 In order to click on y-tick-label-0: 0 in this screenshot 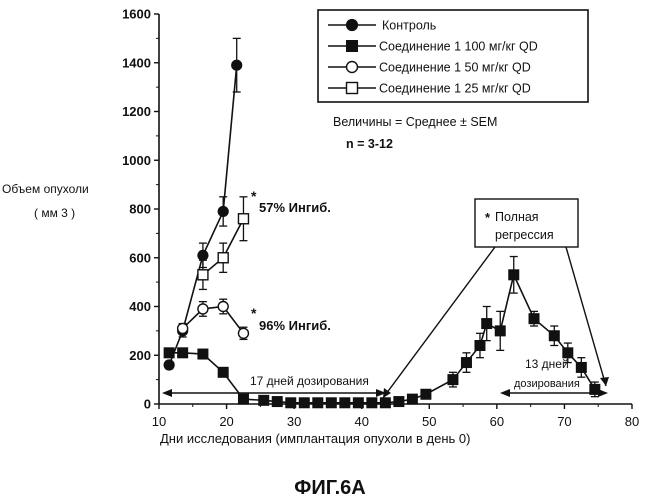, I will do `click(147, 404)`.